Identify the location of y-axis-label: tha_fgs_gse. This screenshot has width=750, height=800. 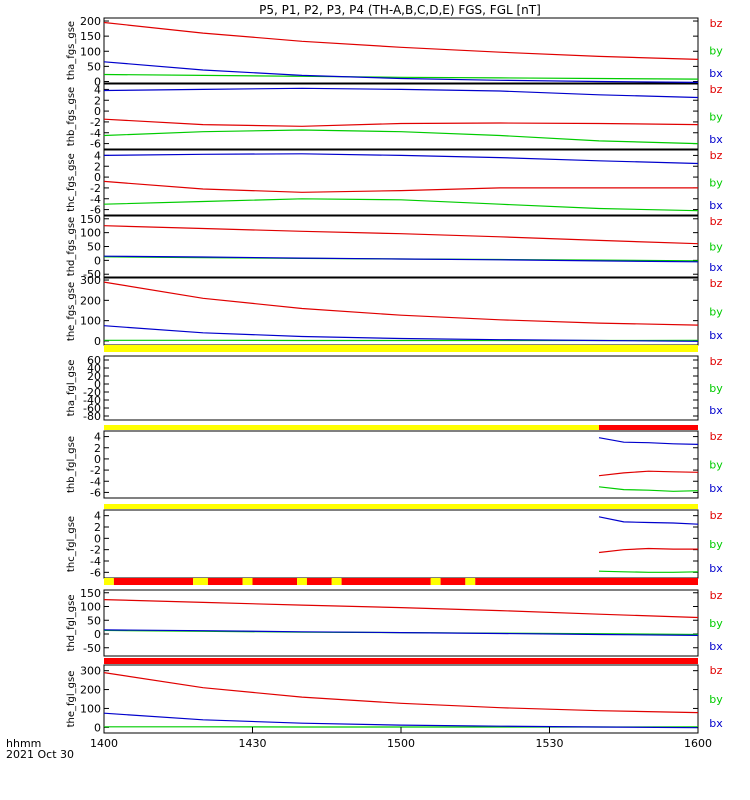
(71, 50).